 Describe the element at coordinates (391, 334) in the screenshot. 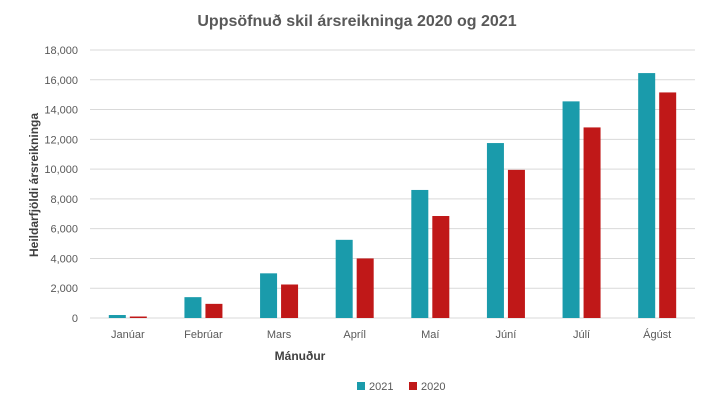

I see `x-axis-ticks: Janúar Febrúar Mars Apríl Maí Júní Júlí Ágúst` at that location.